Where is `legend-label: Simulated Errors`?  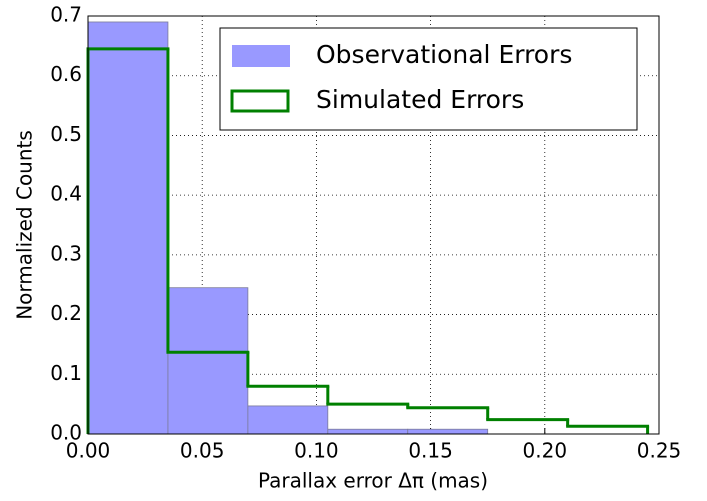
legend-label: Simulated Errors is located at coordinates (420, 99).